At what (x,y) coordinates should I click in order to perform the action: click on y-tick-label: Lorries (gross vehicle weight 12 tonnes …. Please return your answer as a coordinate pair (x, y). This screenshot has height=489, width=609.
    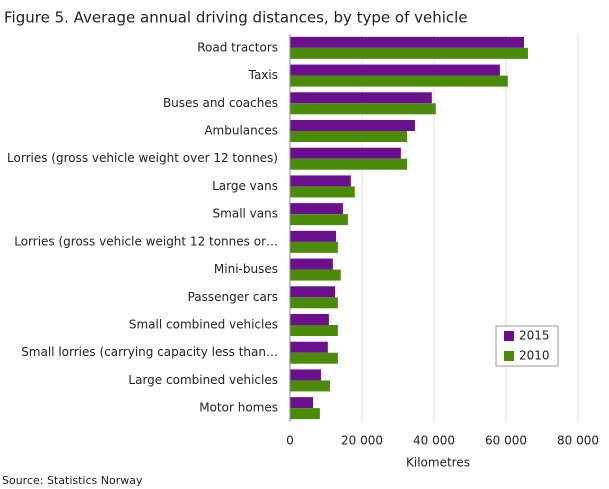
    Looking at the image, I should click on (146, 241).